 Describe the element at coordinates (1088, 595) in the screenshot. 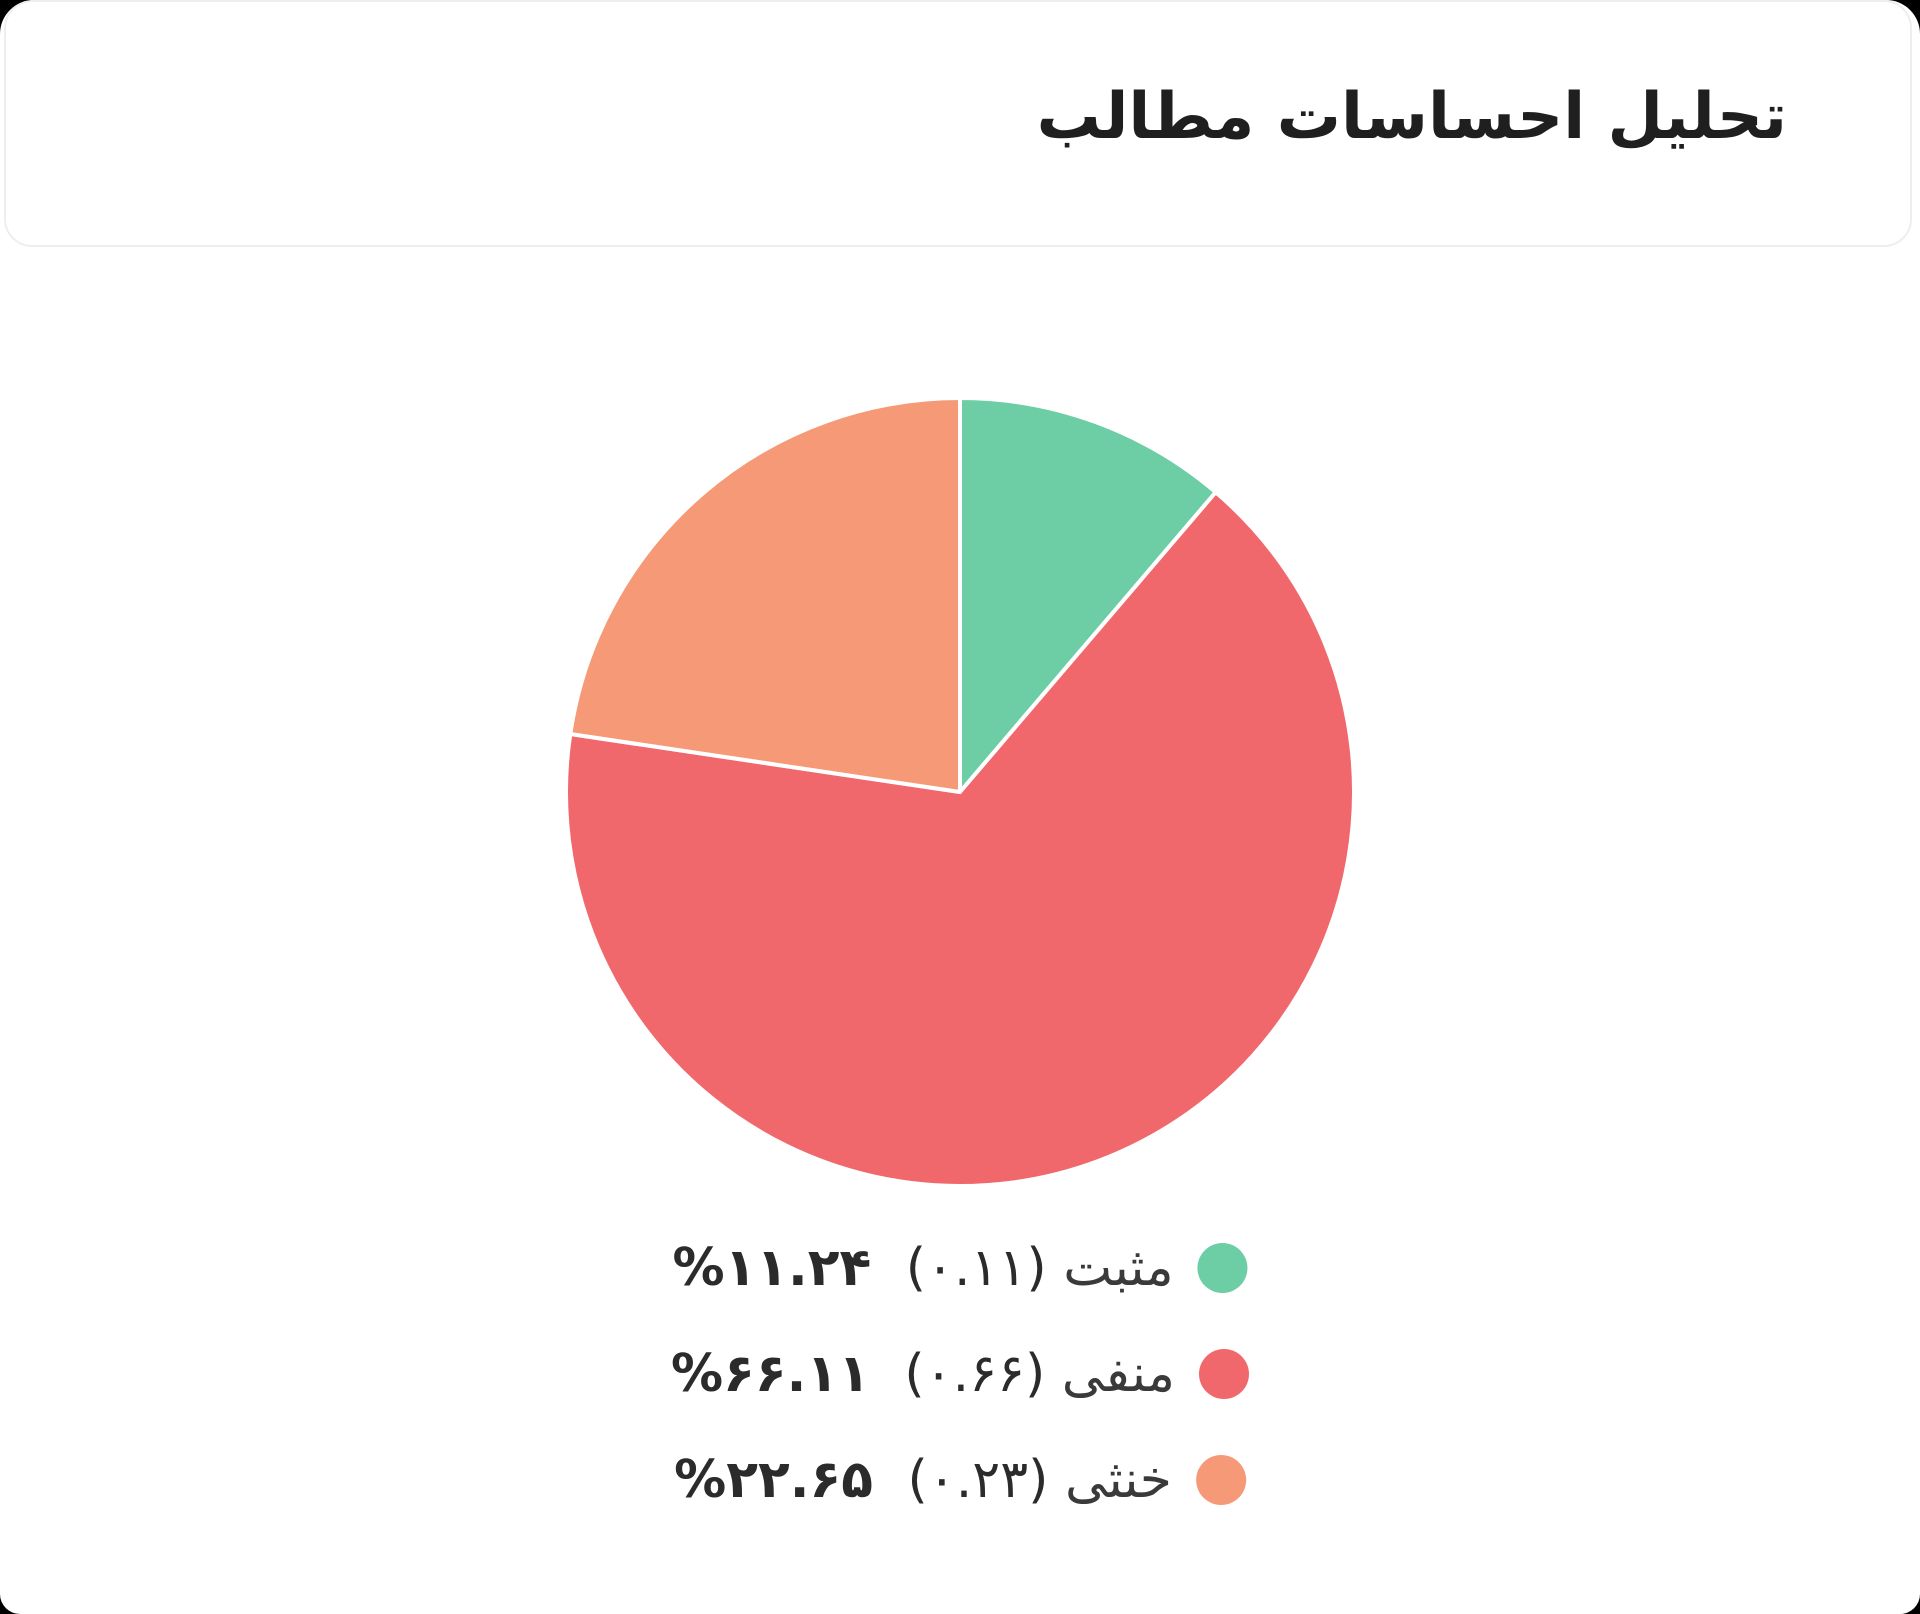

I see `pie-slice-positive` at that location.